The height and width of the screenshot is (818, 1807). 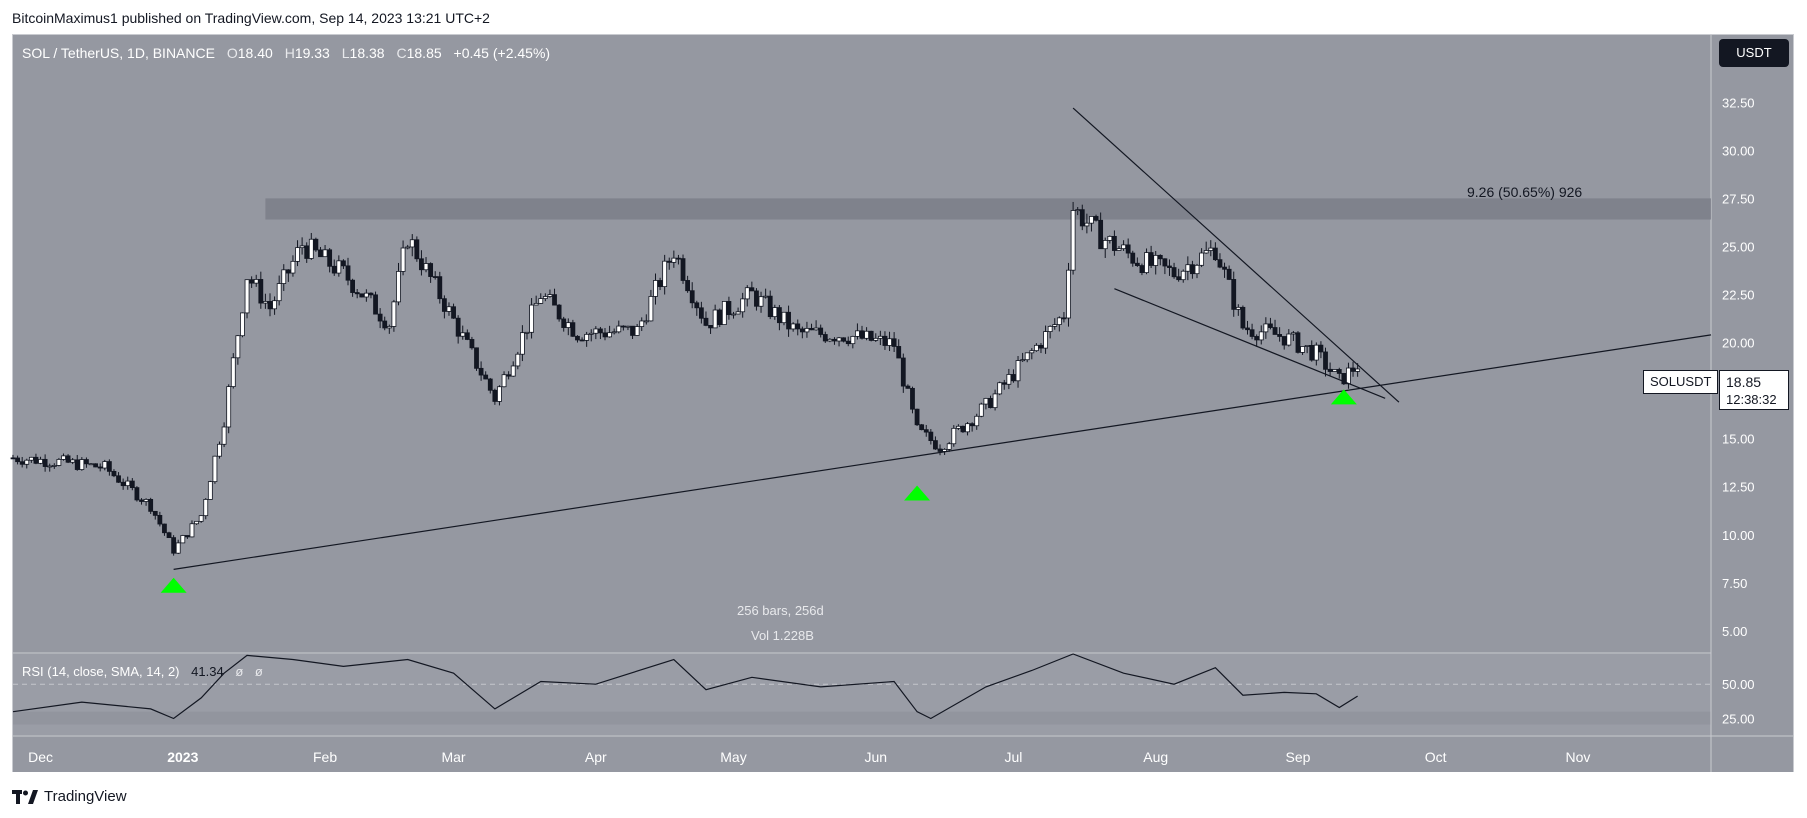 What do you see at coordinates (1754, 390) in the screenshot?
I see `last-price-box: 18.85 12:38:32` at bounding box center [1754, 390].